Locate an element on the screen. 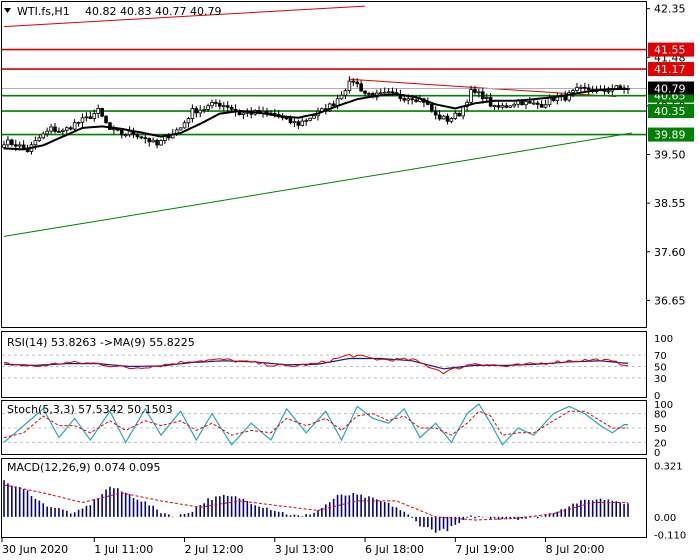 This screenshot has width=700, height=560. stoch-tick-label: 80 is located at coordinates (660, 415).